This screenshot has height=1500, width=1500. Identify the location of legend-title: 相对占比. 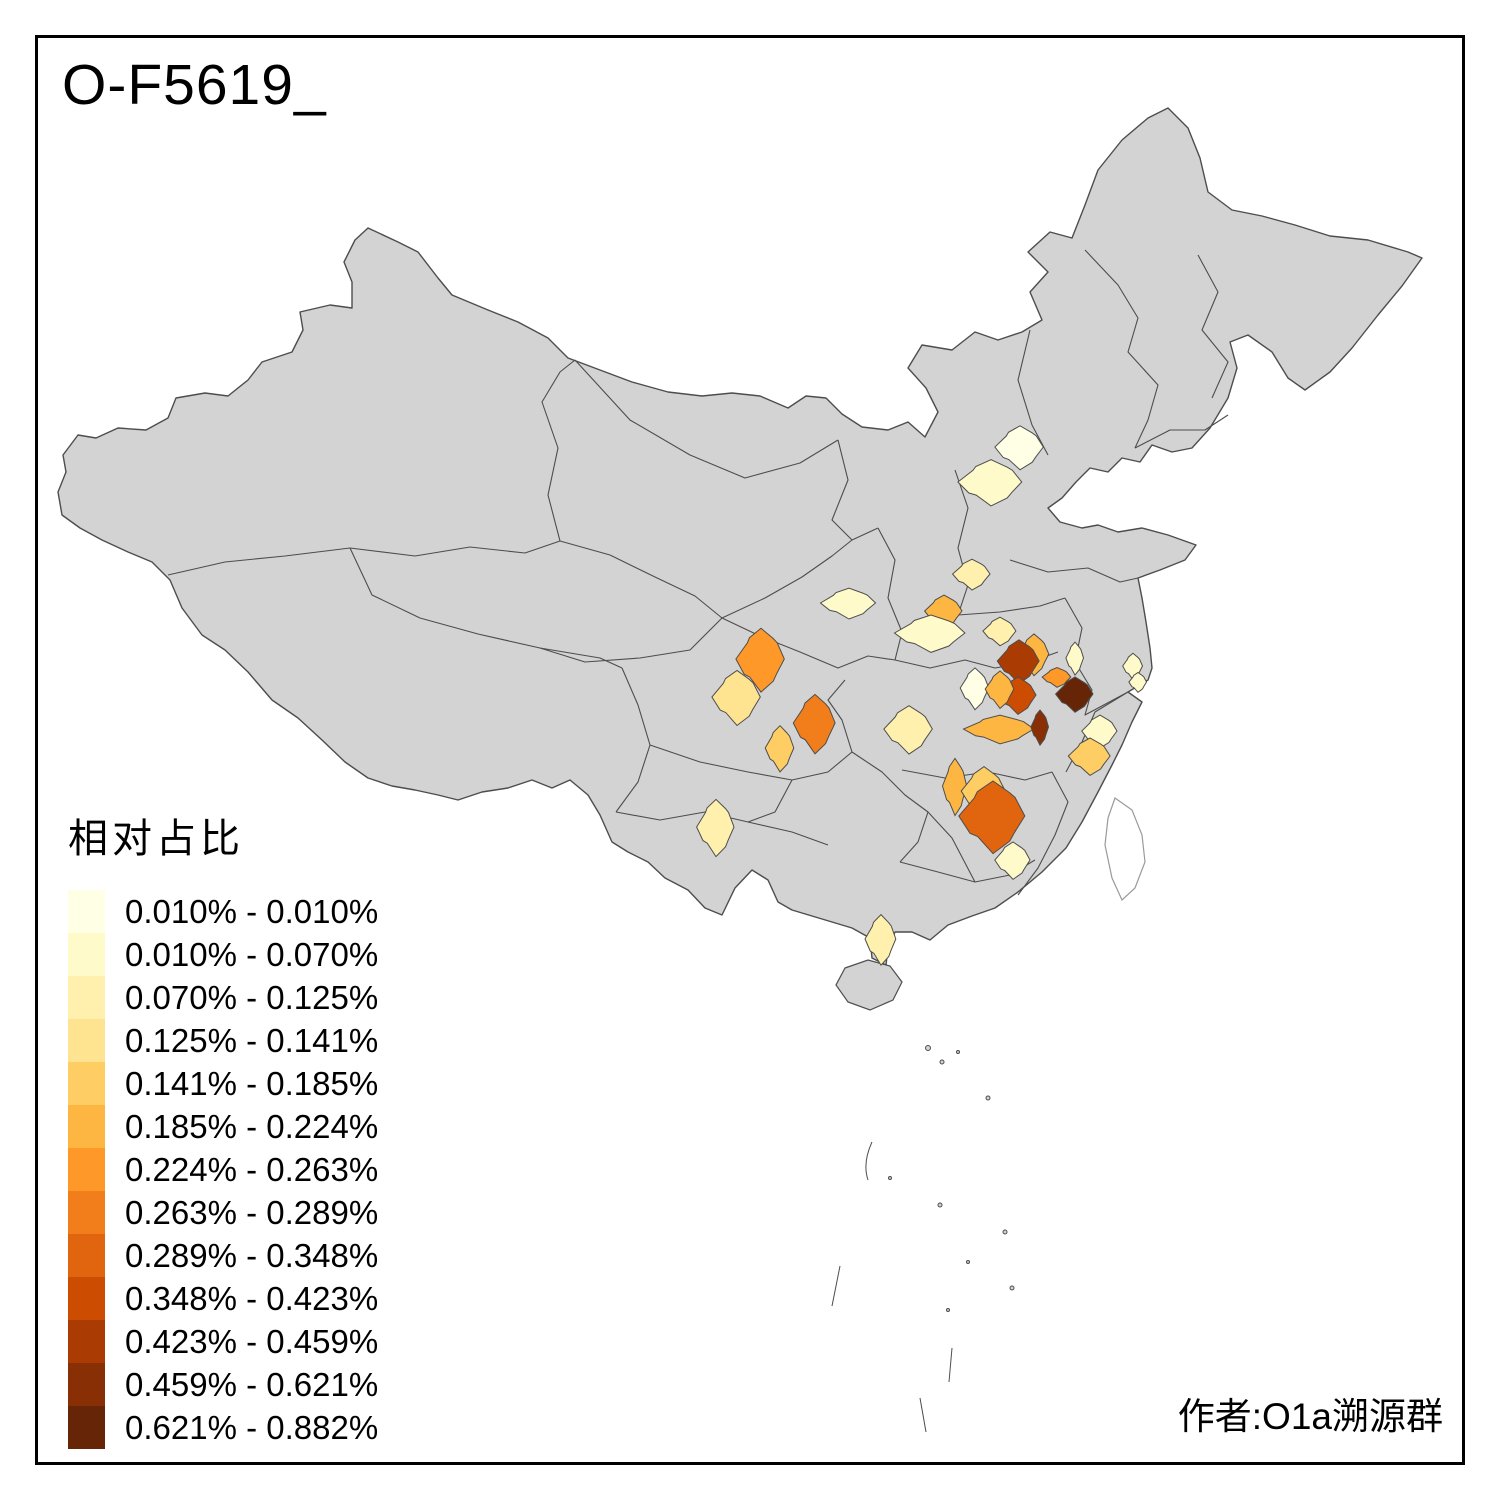
(156, 839).